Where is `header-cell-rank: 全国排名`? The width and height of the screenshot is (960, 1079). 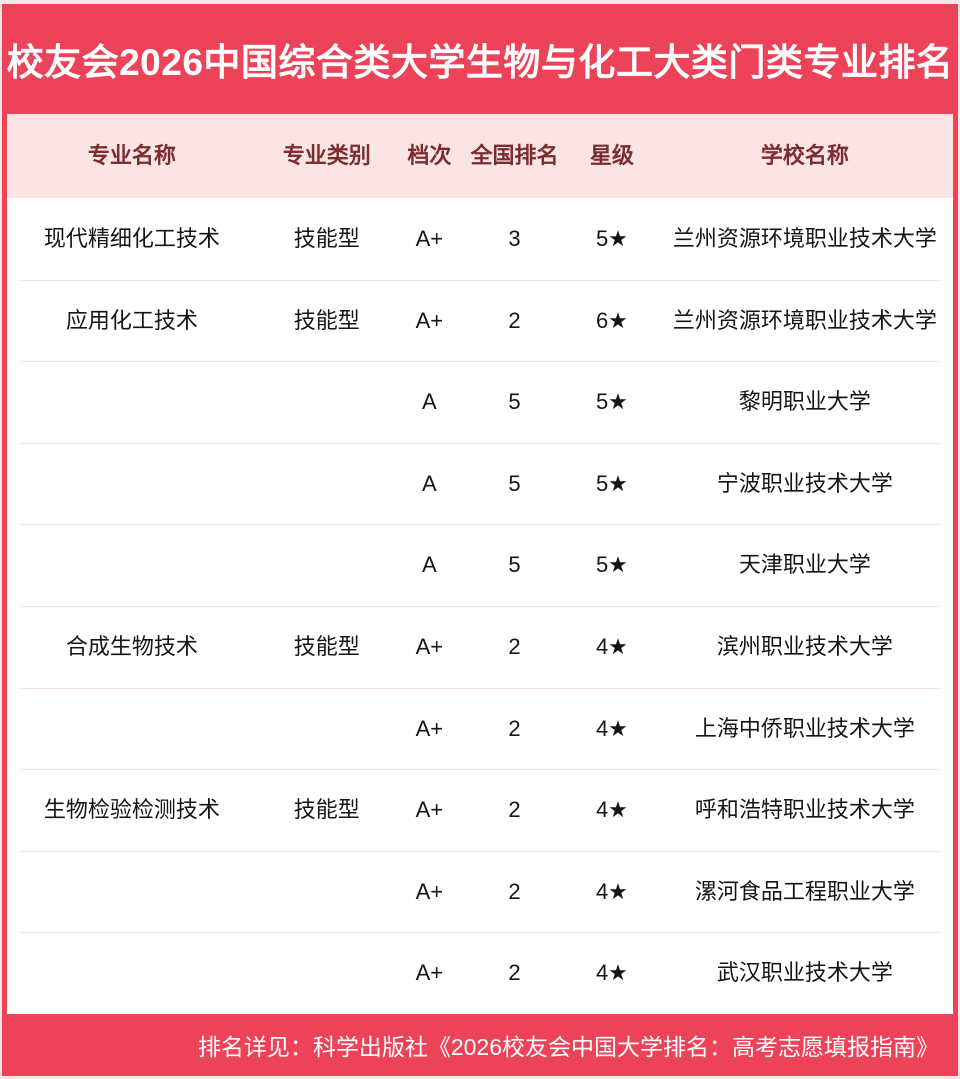 header-cell-rank: 全国排名 is located at coordinates (514, 156).